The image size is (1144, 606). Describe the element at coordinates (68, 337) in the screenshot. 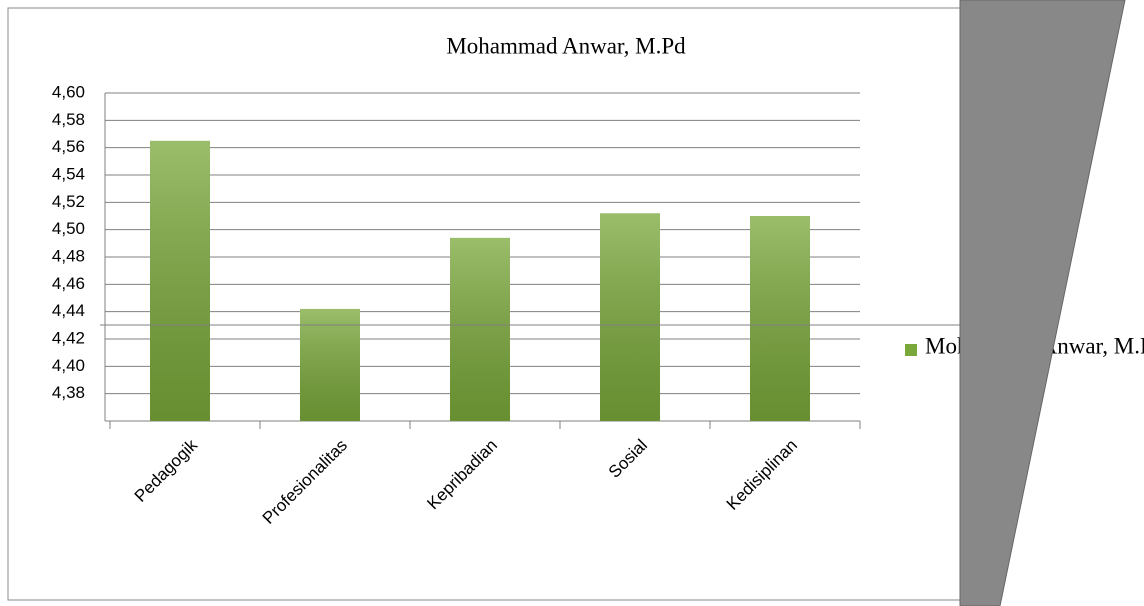

I see `y-tick-label: 4,42` at that location.